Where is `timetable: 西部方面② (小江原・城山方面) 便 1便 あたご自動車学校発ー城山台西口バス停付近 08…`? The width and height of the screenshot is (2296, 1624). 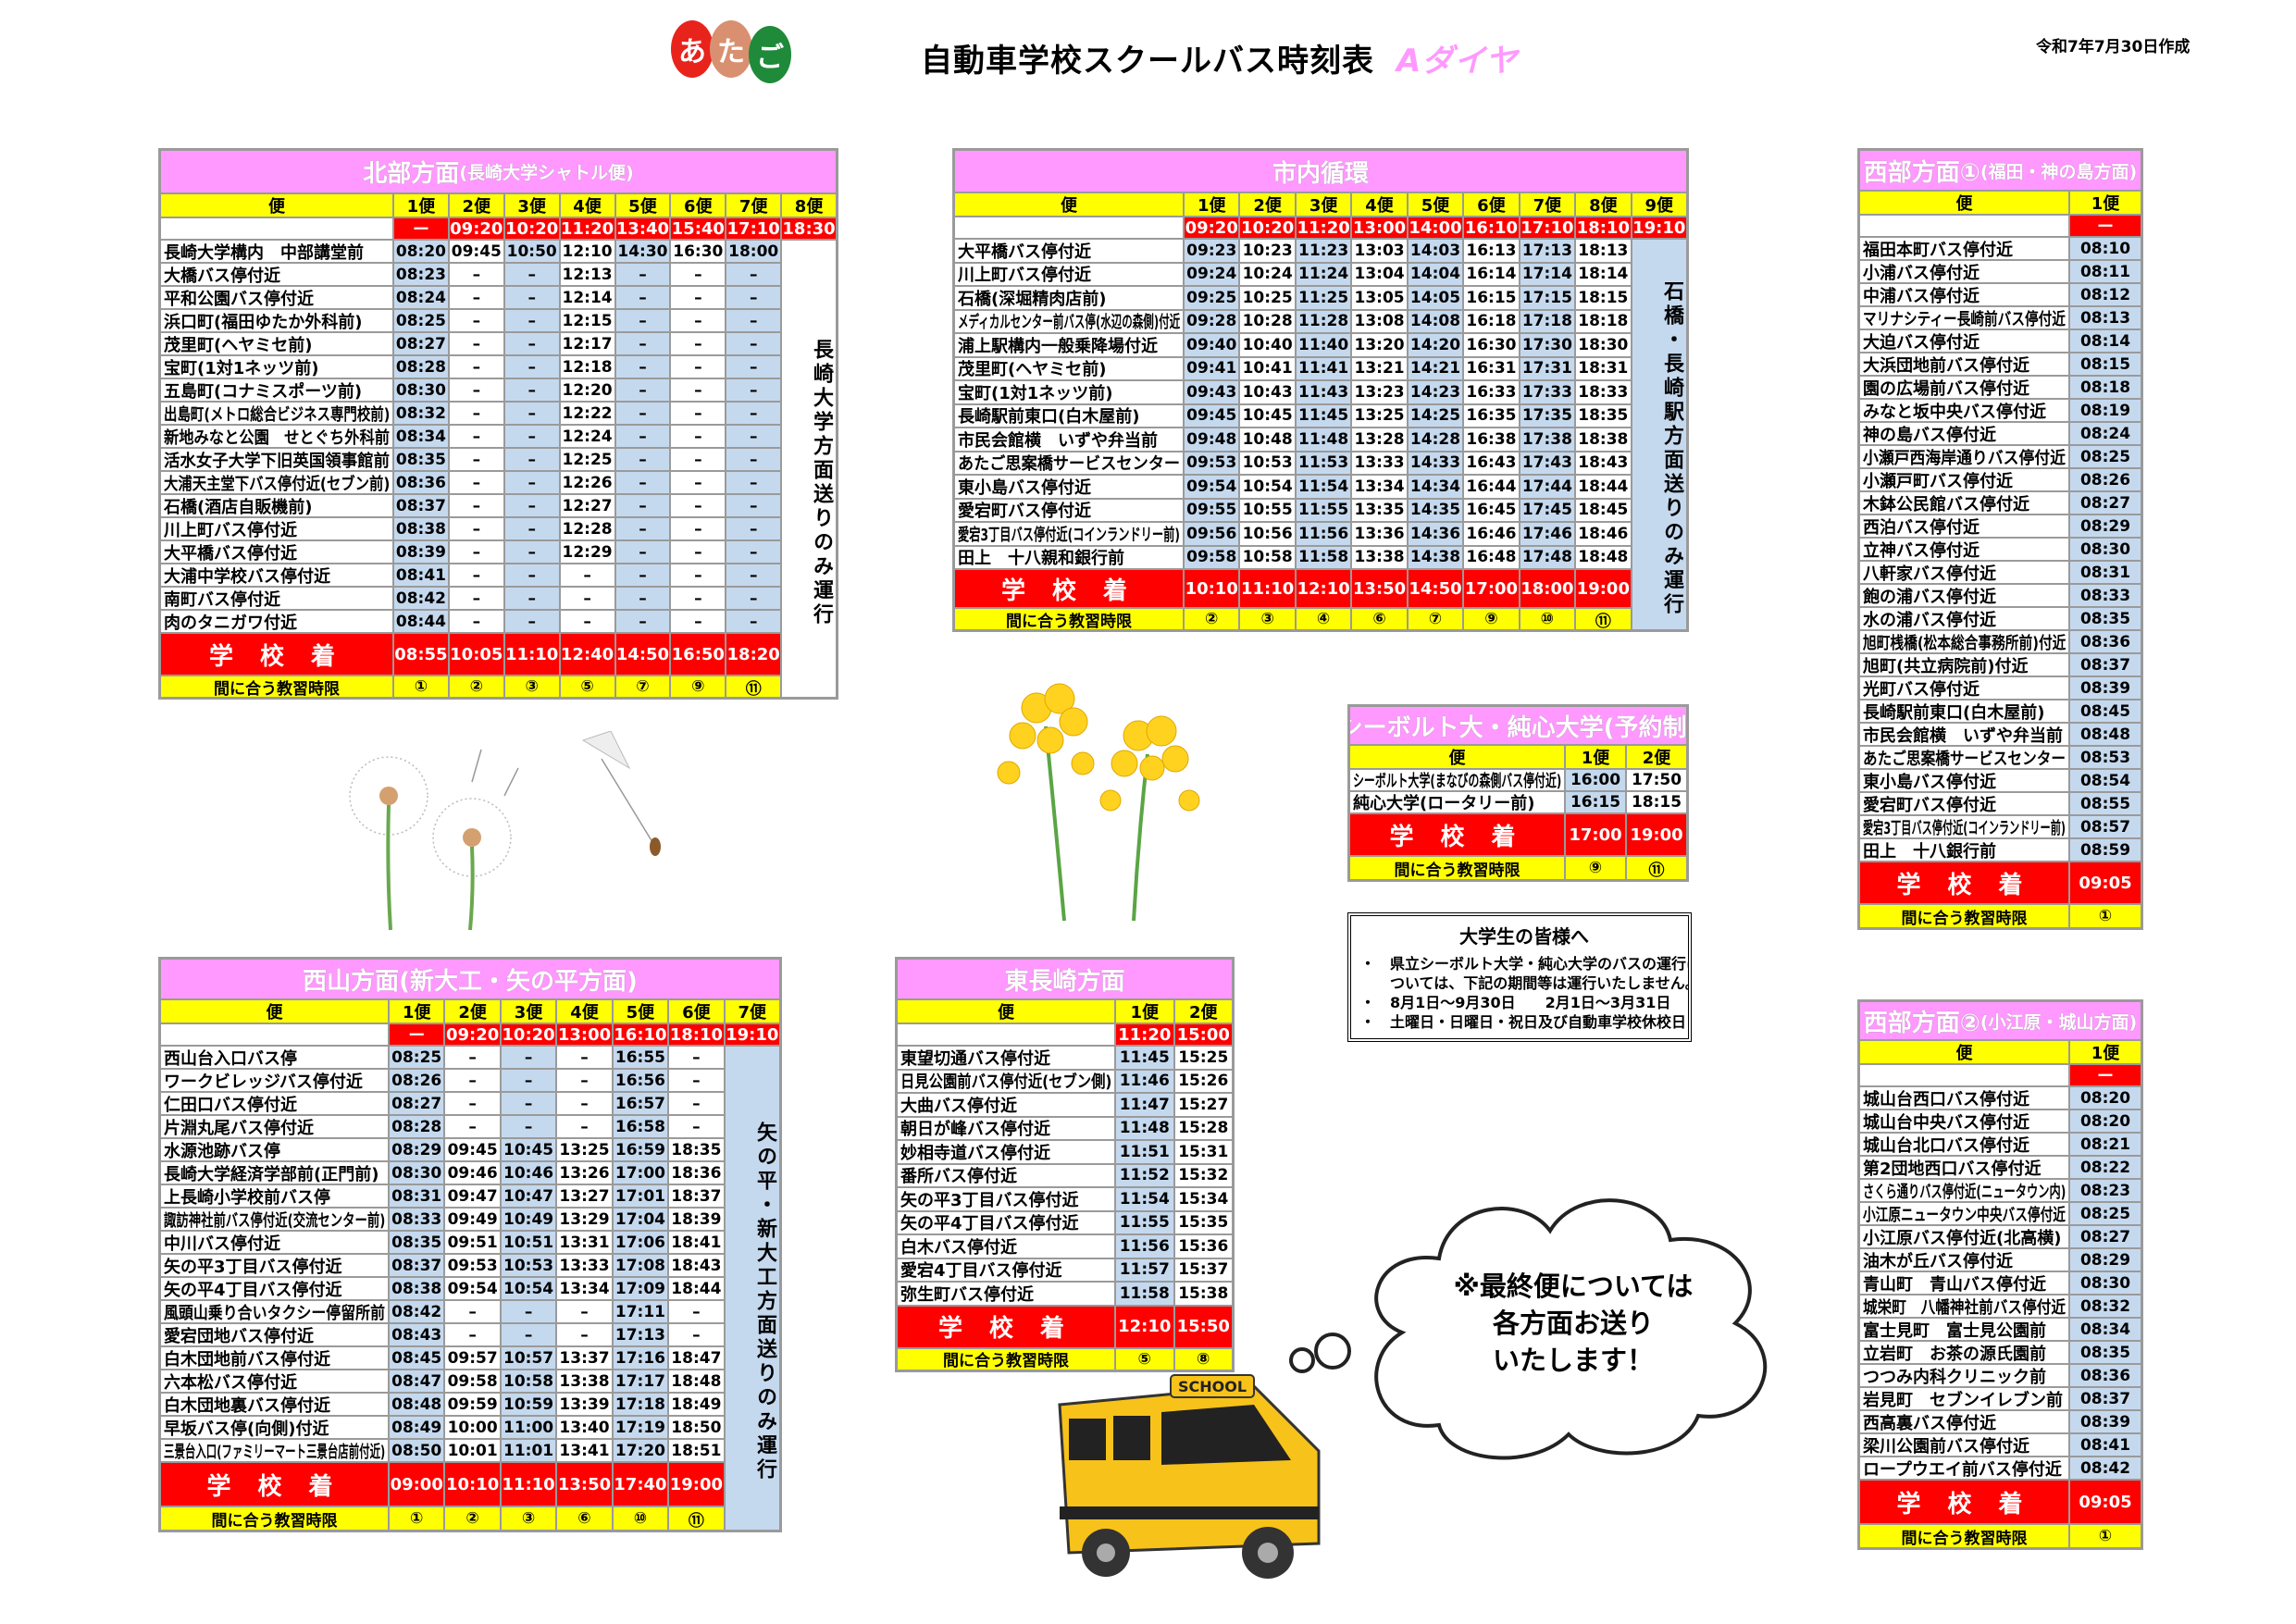 timetable: 西部方面② (小江原・城山方面) 便 1便 あたご自動車学校発ー城山台西口バス停付近 08… is located at coordinates (2000, 1274).